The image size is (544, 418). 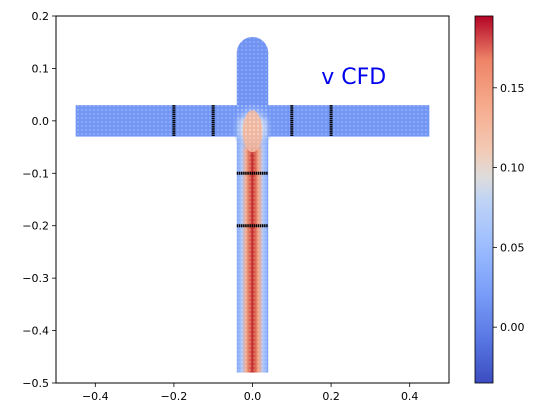 I want to click on colorbar-tick-label: 0.10, so click(x=512, y=168).